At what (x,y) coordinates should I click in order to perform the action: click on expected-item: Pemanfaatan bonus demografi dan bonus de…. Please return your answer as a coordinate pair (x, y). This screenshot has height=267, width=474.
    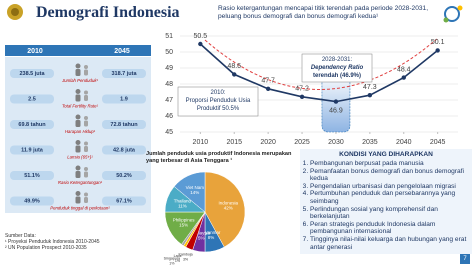
    Looking at the image, I should click on (391, 175).